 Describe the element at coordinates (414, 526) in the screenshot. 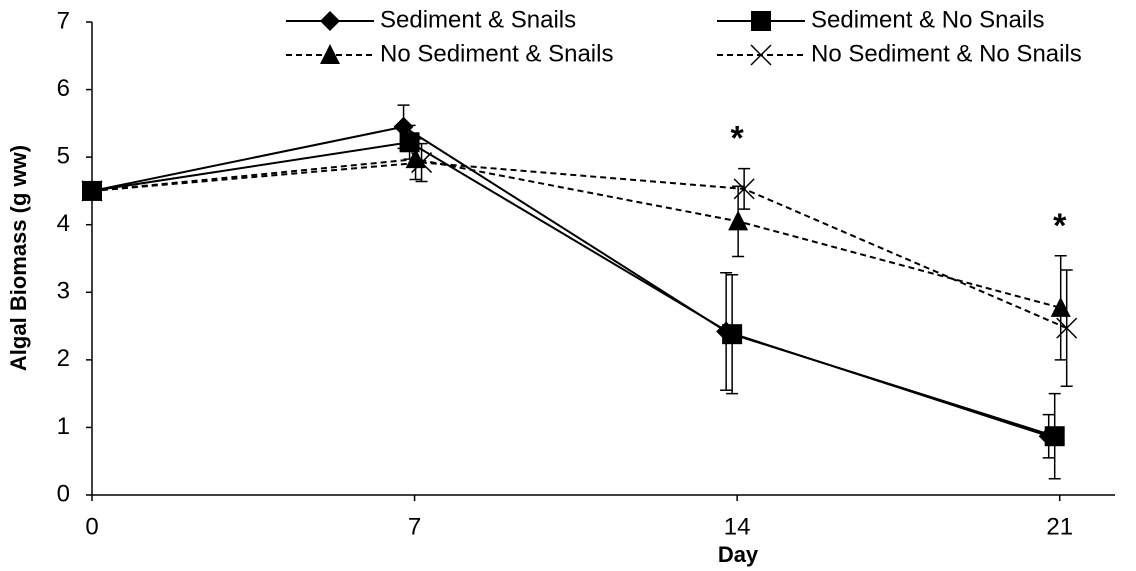

I see `x-tick-label: 7` at that location.